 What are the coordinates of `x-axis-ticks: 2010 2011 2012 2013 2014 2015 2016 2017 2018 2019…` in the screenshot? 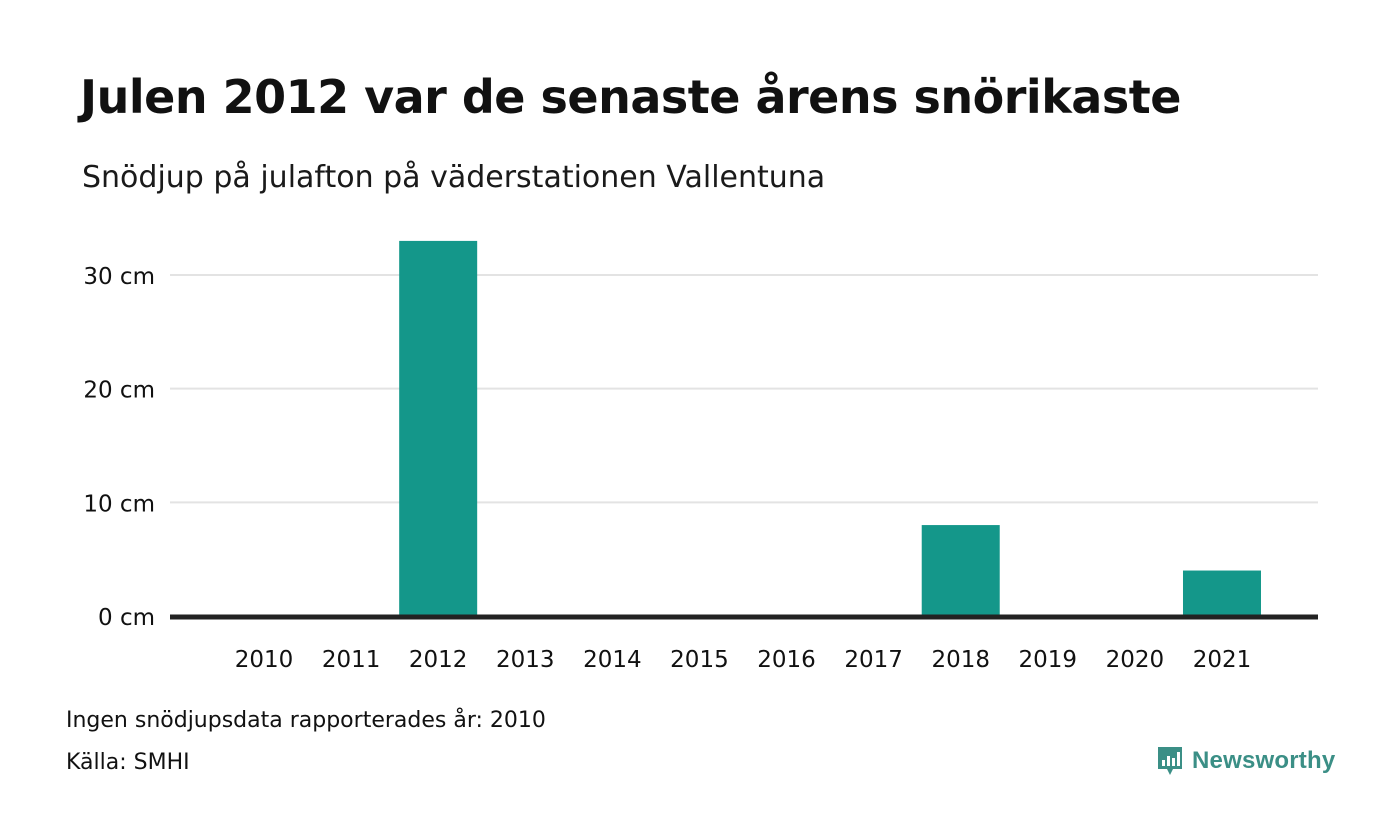 It's located at (743, 660).